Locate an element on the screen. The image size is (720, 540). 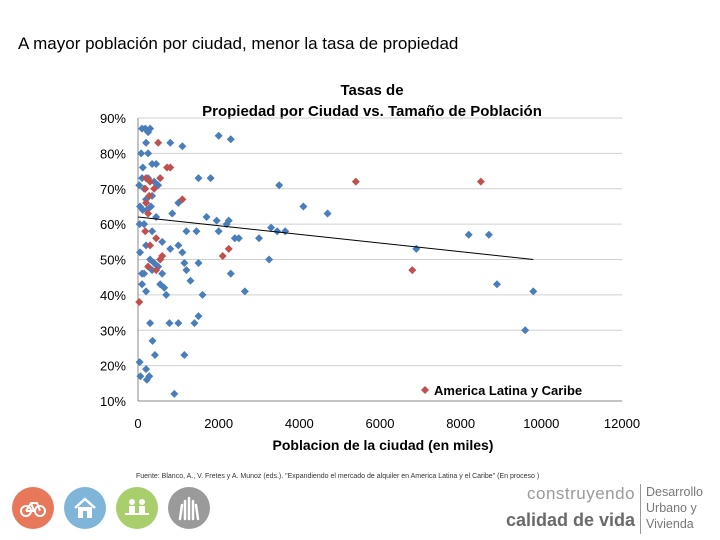
x-axis-label: Poblacion de la ciudad (en miles) is located at coordinates (383, 445).